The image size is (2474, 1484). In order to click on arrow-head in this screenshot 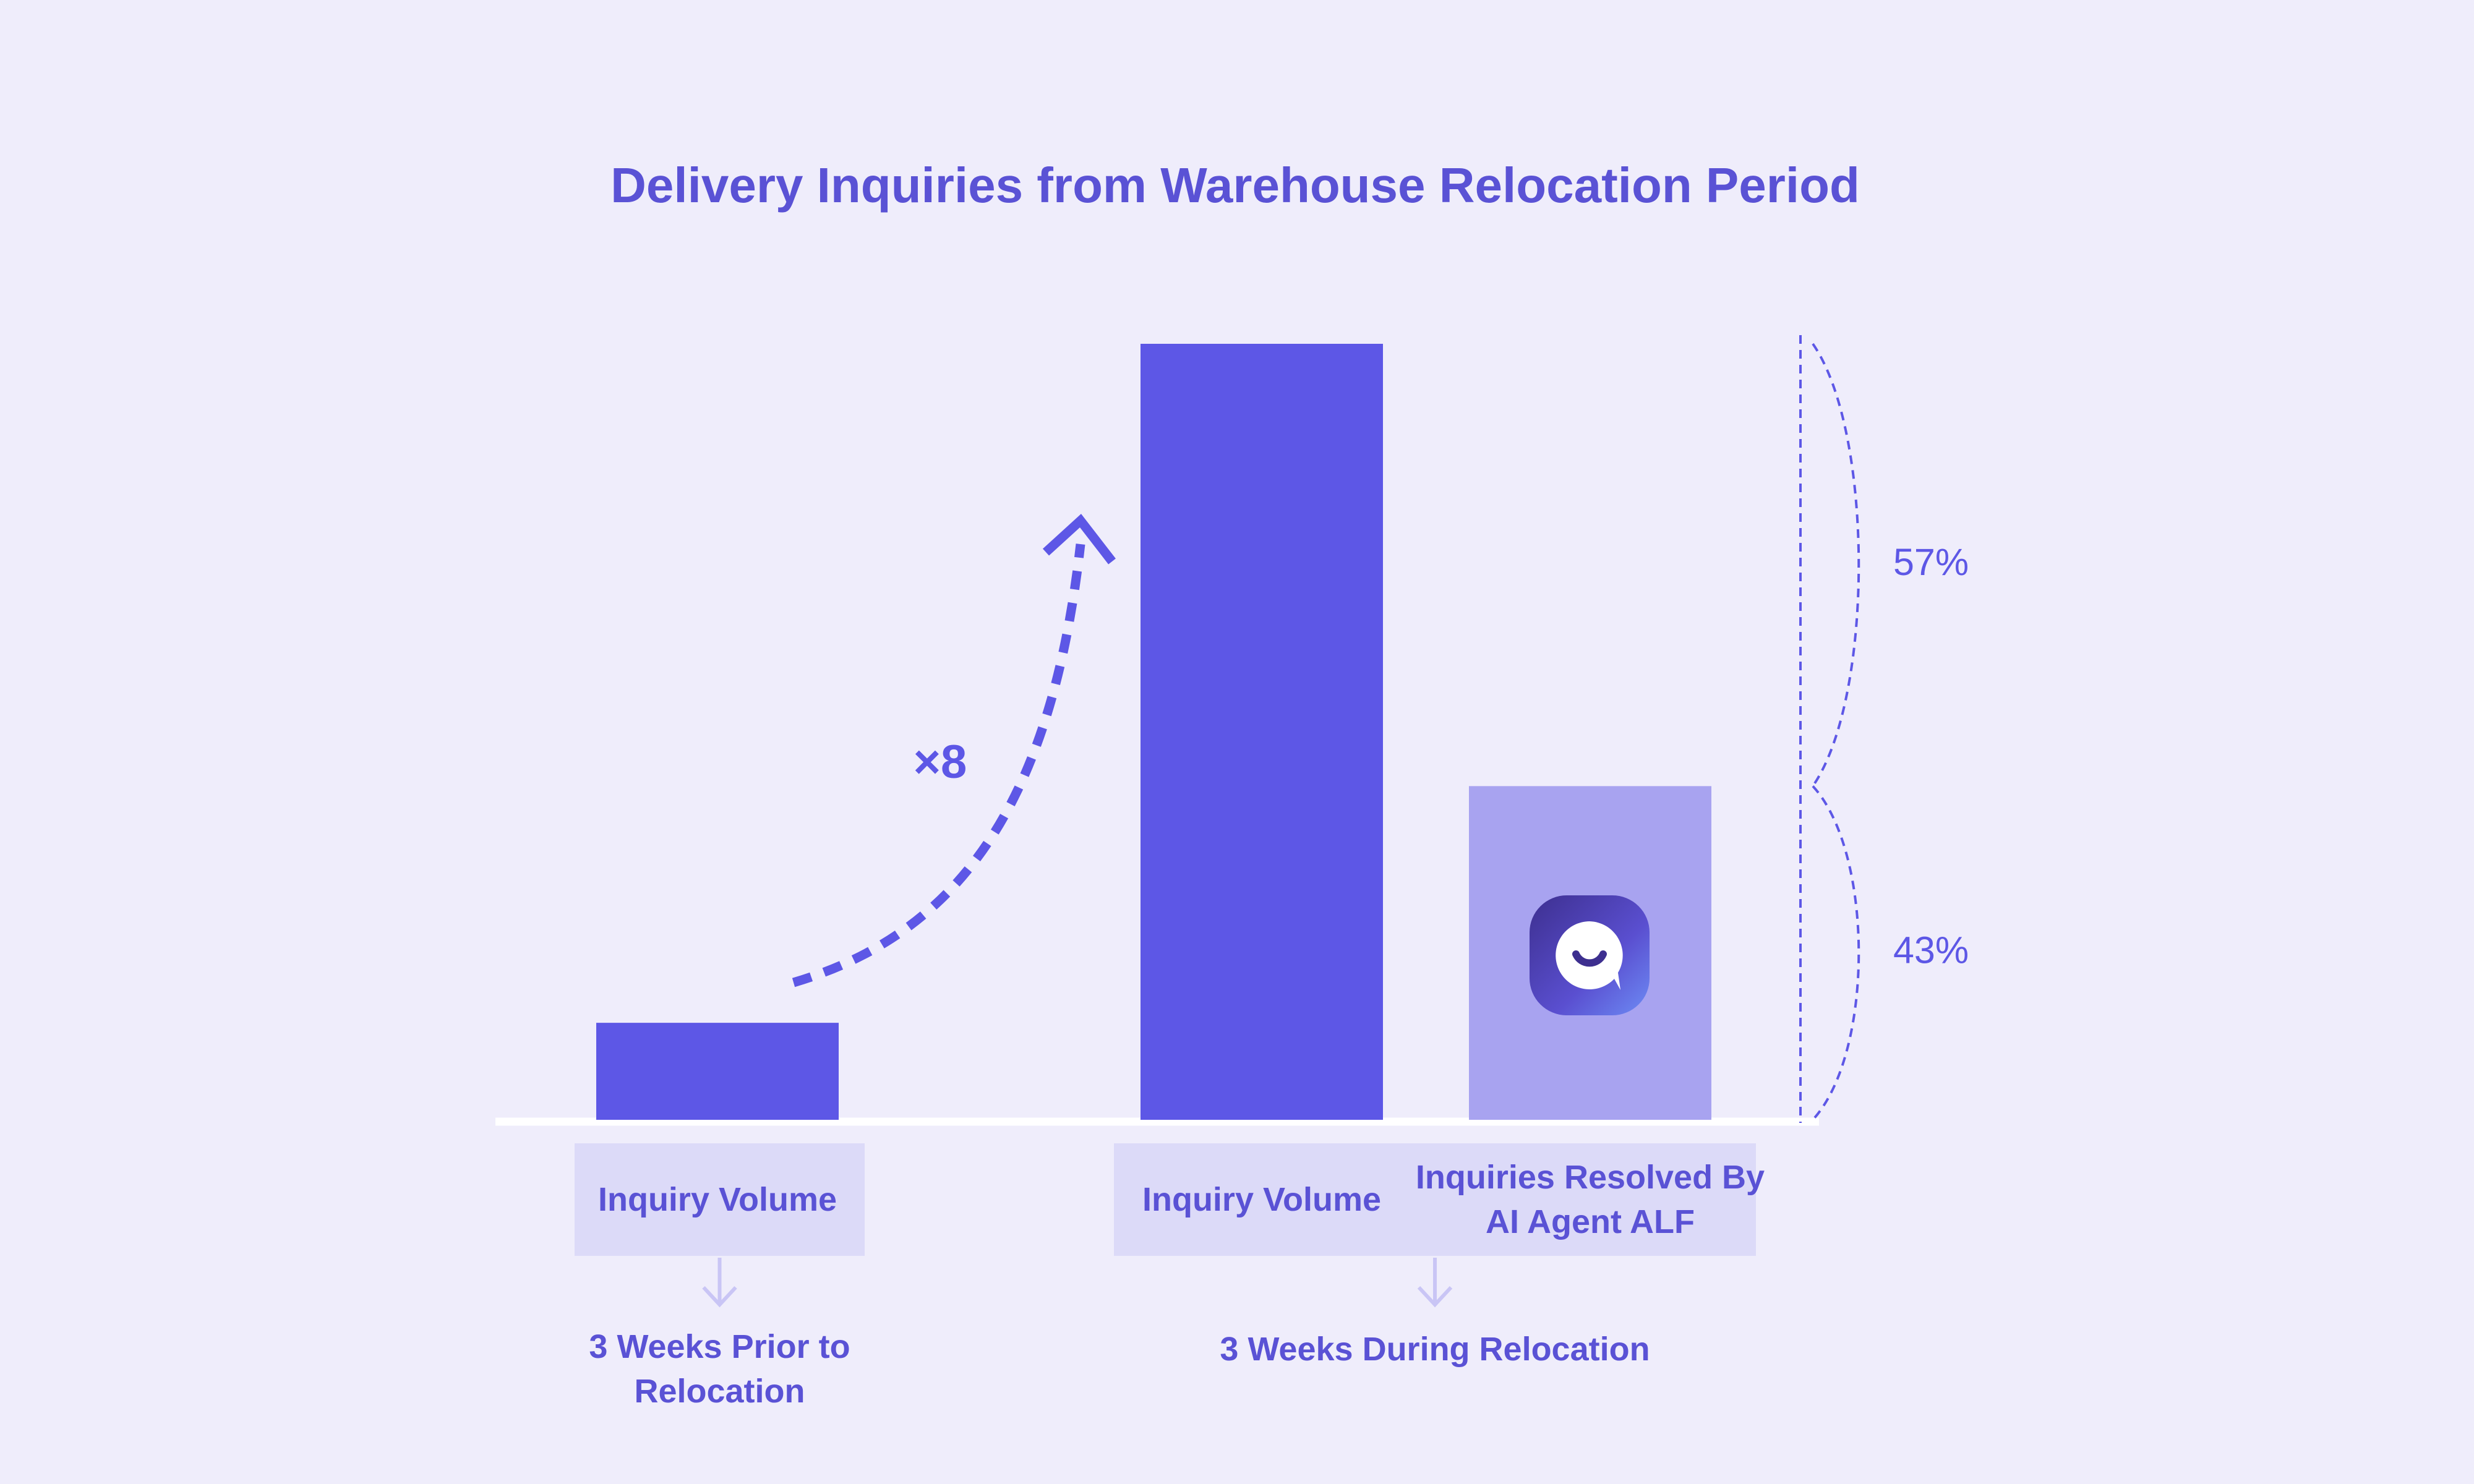, I will do `click(1079, 539)`.